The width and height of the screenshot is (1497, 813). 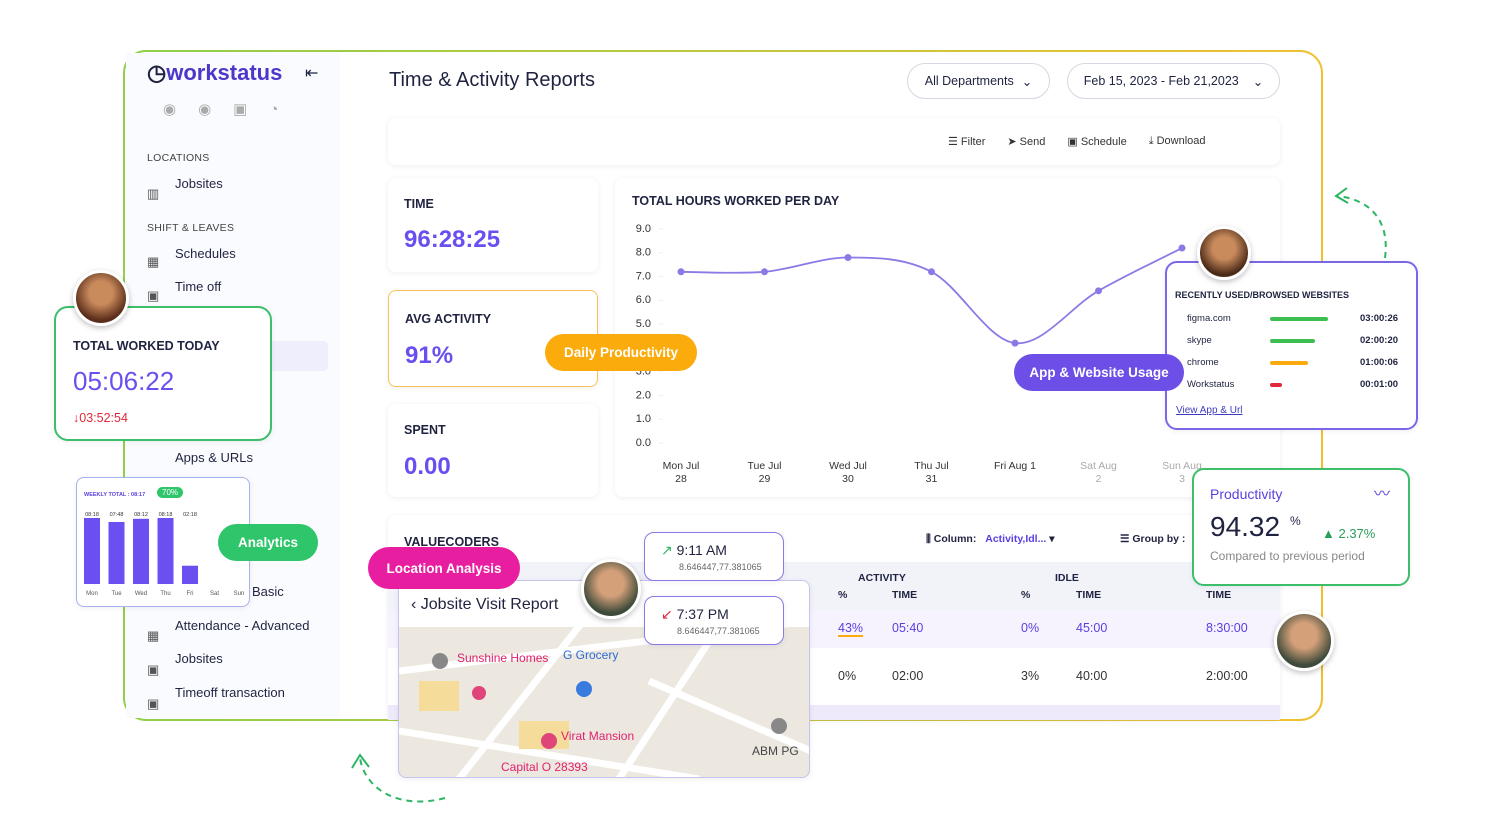 What do you see at coordinates (1182, 472) in the screenshot?
I see `x-tick-label: Sun Aug 3` at bounding box center [1182, 472].